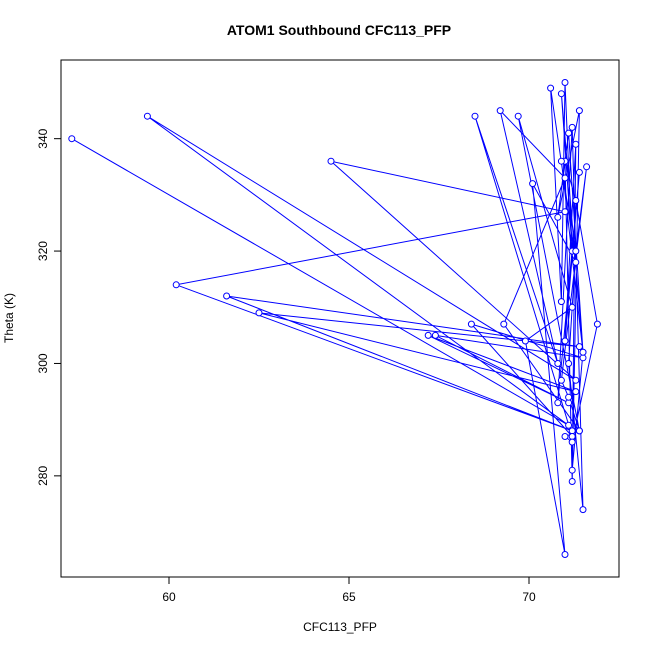 Image resolution: width=650 pixels, height=650 pixels. What do you see at coordinates (529, 597) in the screenshot?
I see `x-tick-label: 70` at bounding box center [529, 597].